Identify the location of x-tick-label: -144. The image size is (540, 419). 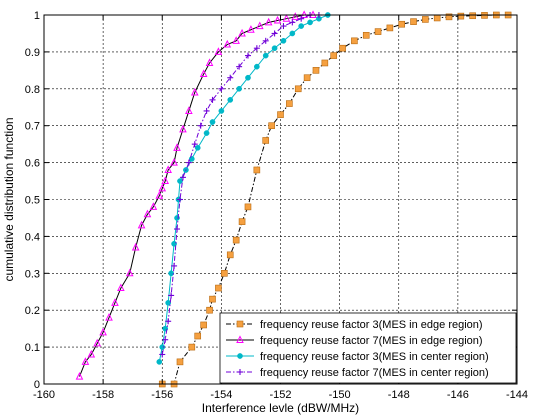
(517, 395).